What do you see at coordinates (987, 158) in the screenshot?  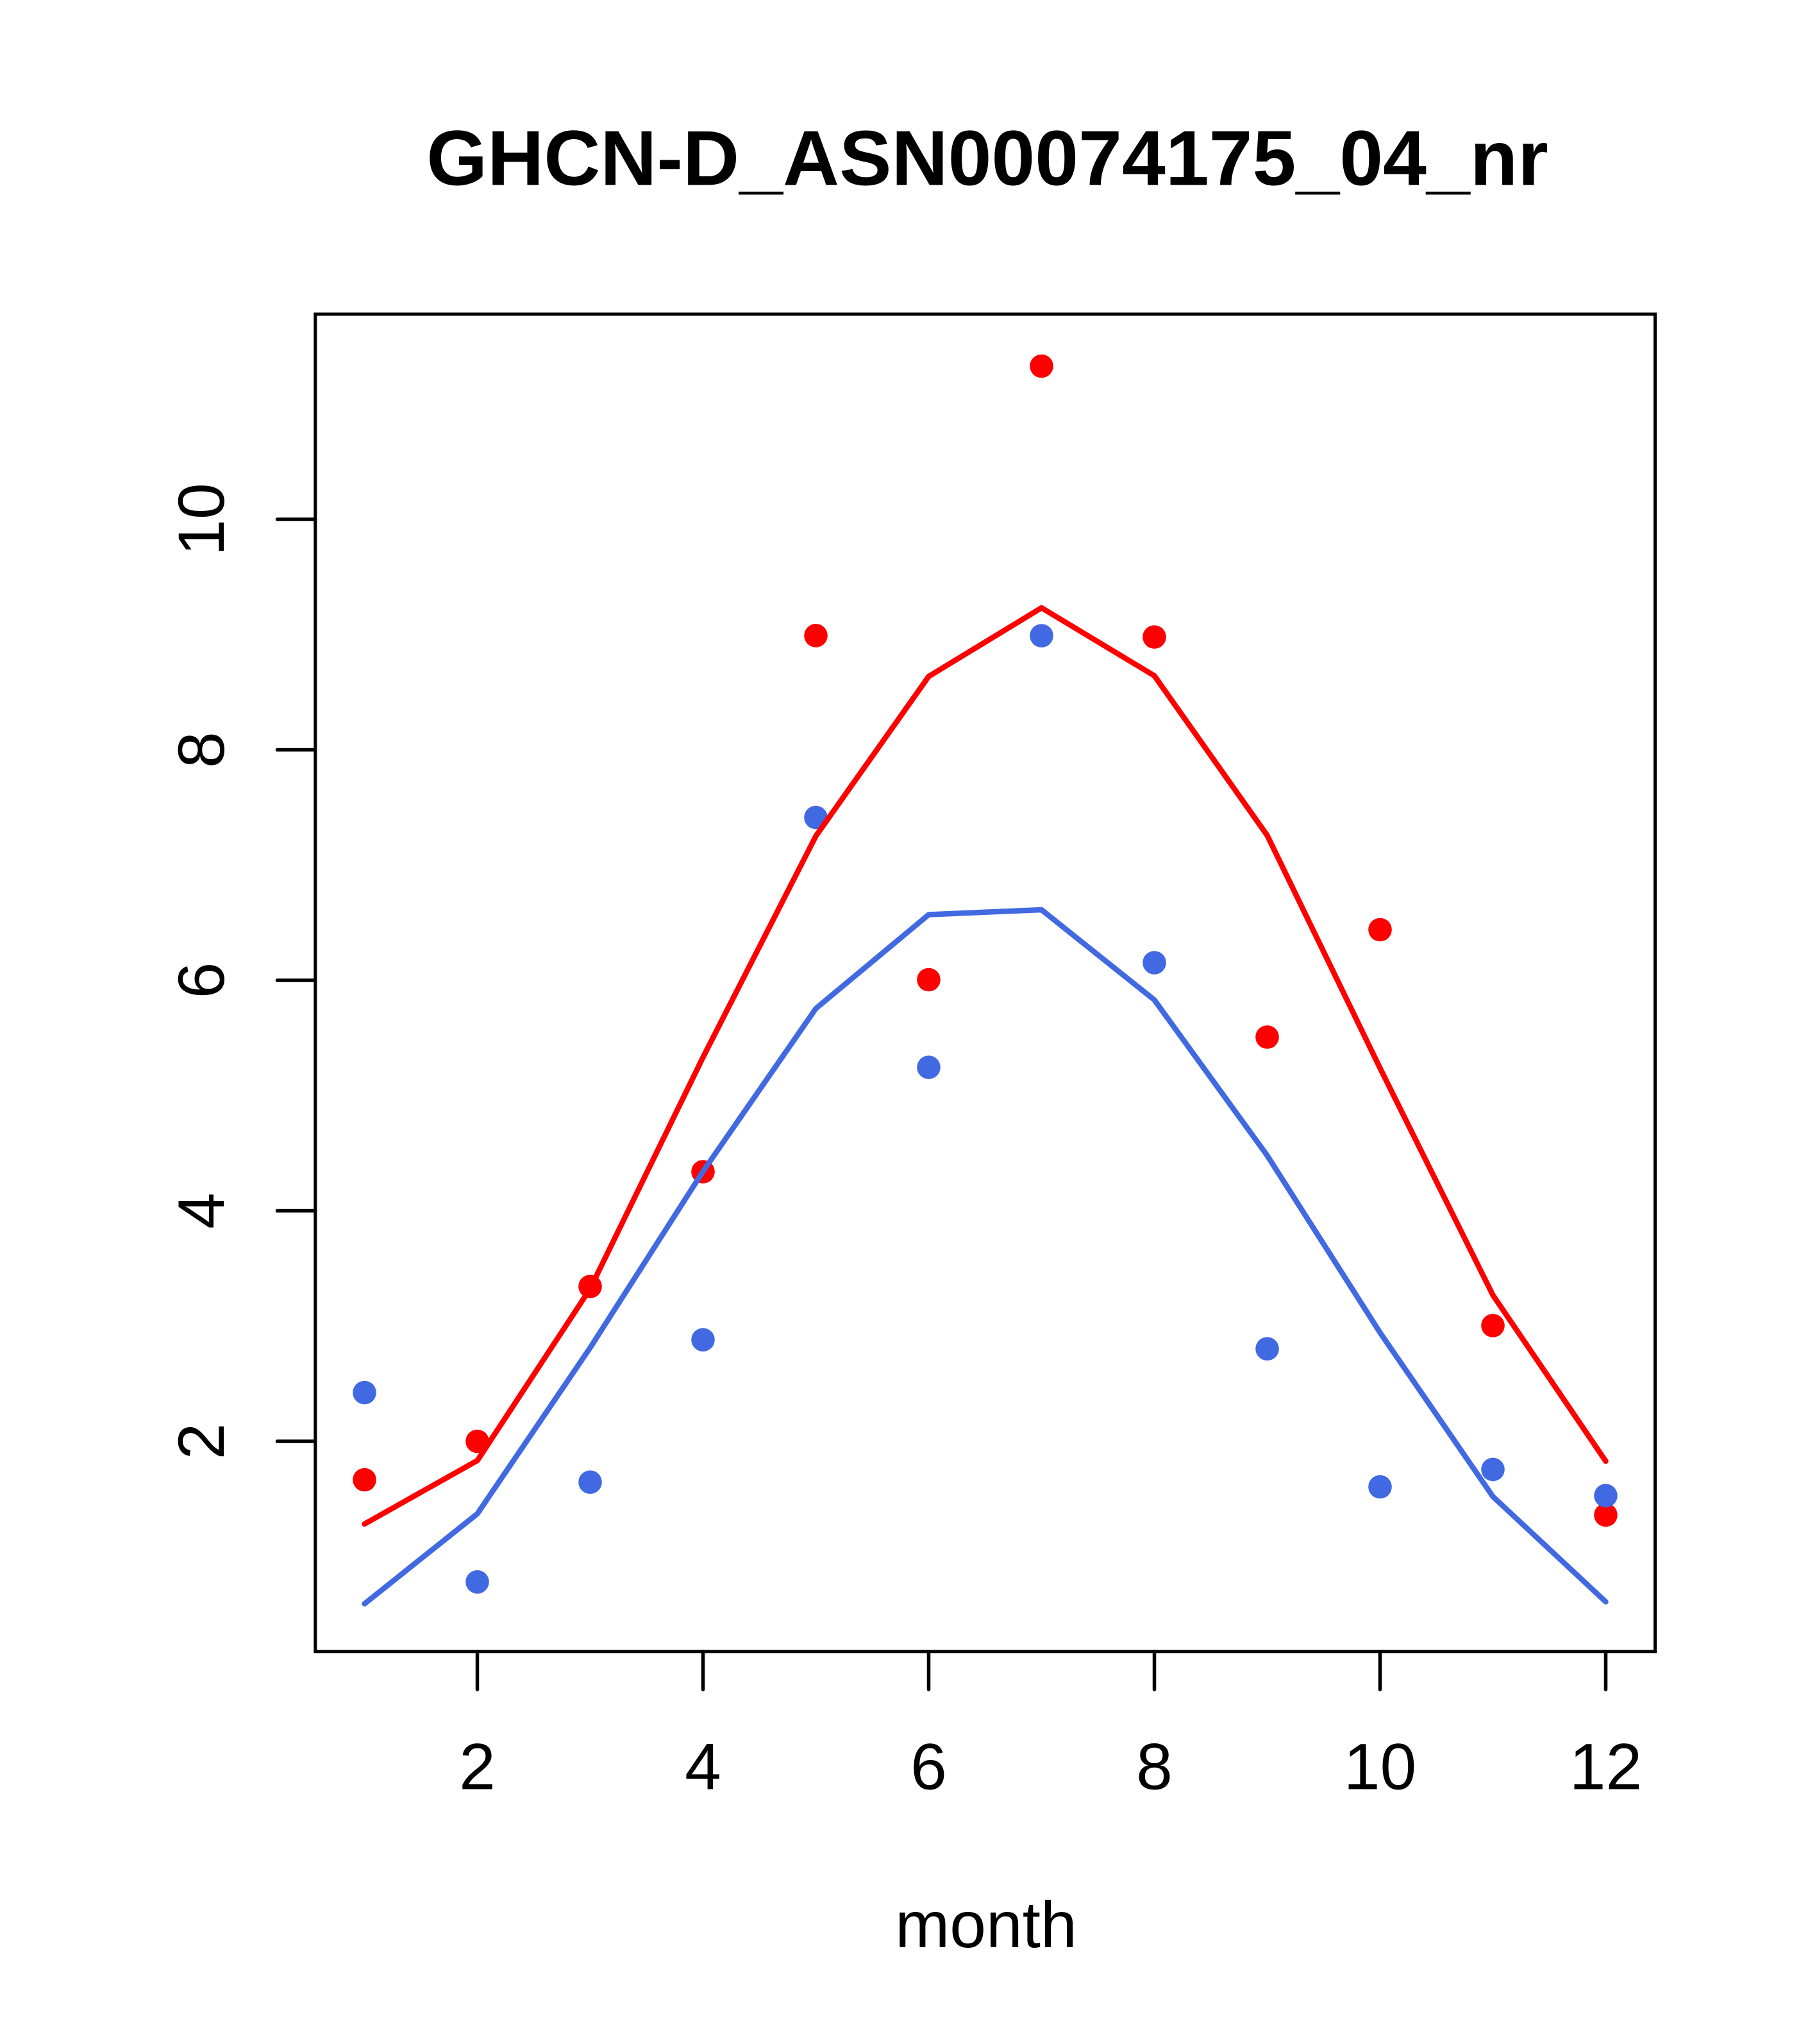 I see `svg-text: GHCN-D_ASN00074175_04_nr` at bounding box center [987, 158].